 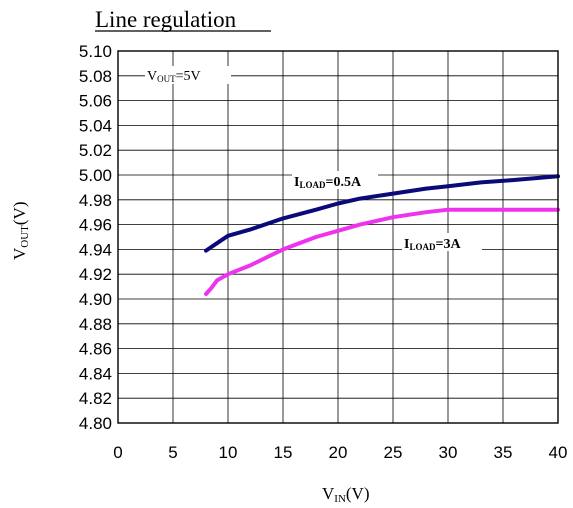 I want to click on vout-annotation-bg, so click(x=188, y=75).